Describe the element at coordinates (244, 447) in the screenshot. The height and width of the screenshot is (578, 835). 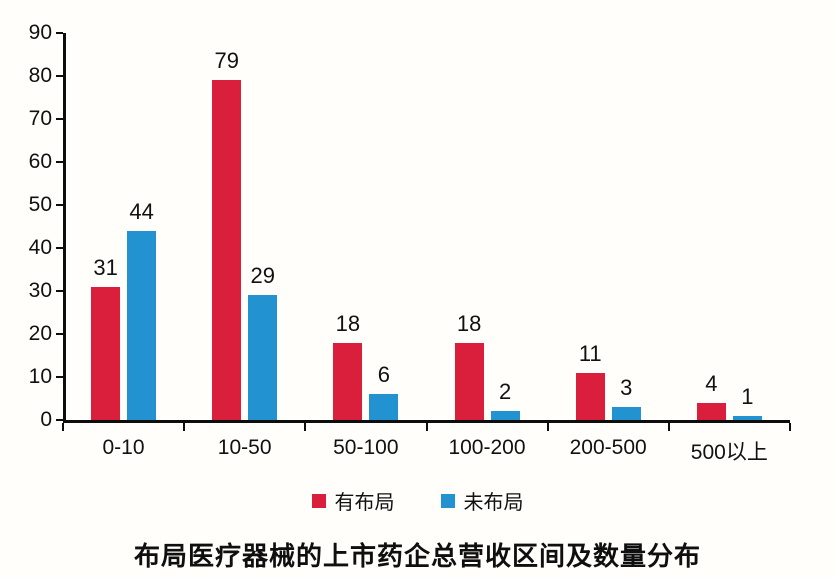
I see `x-category-label: 10-50` at that location.